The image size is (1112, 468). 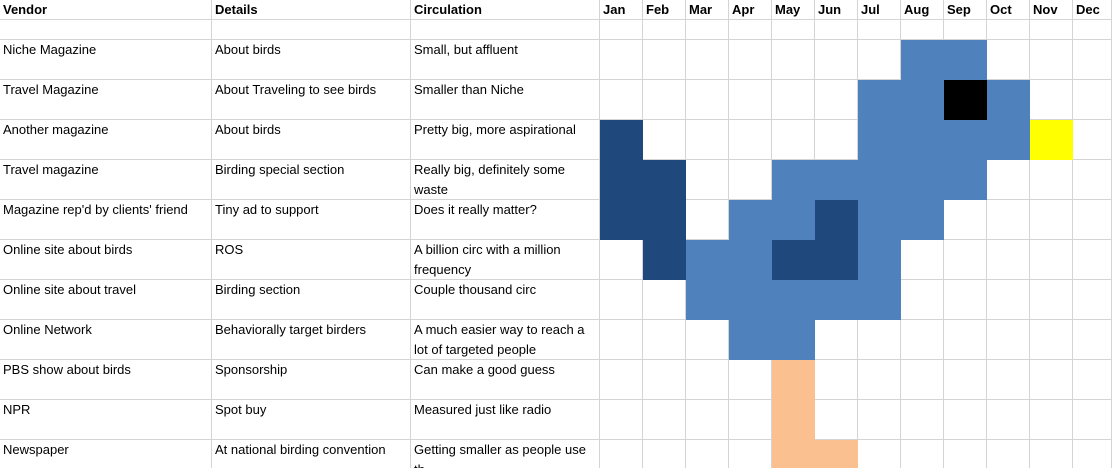 I want to click on text-cell: A billion circ with a million frequency, so click(x=505, y=260).